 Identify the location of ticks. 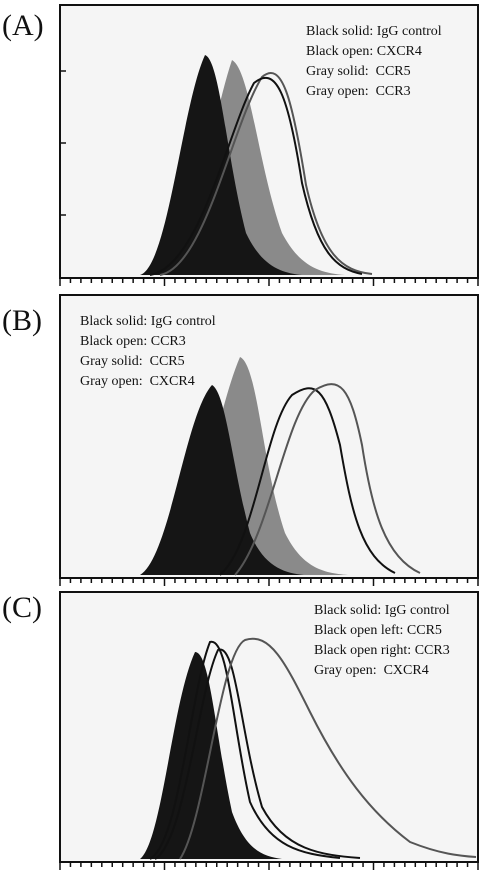
(63, 143).